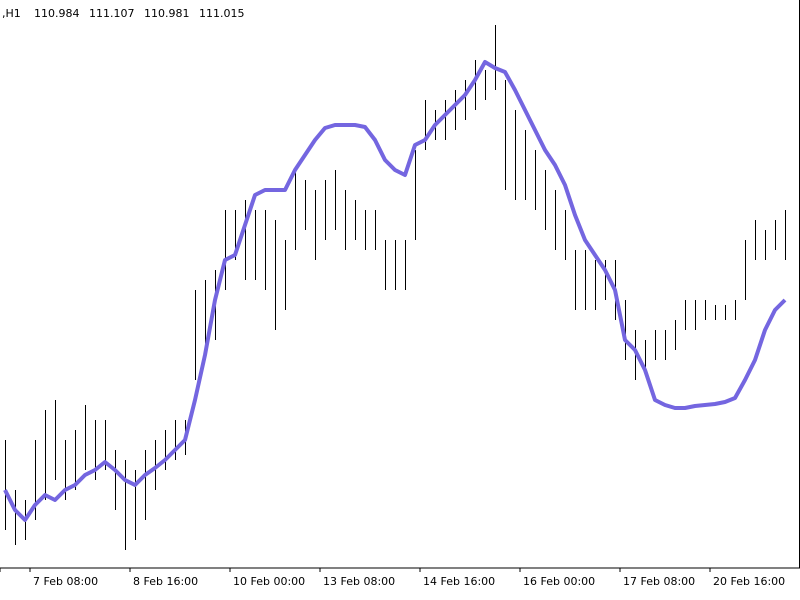 The image size is (800, 600). Describe the element at coordinates (222, 13) in the screenshot. I see `ohlc-close: 111.015` at that location.